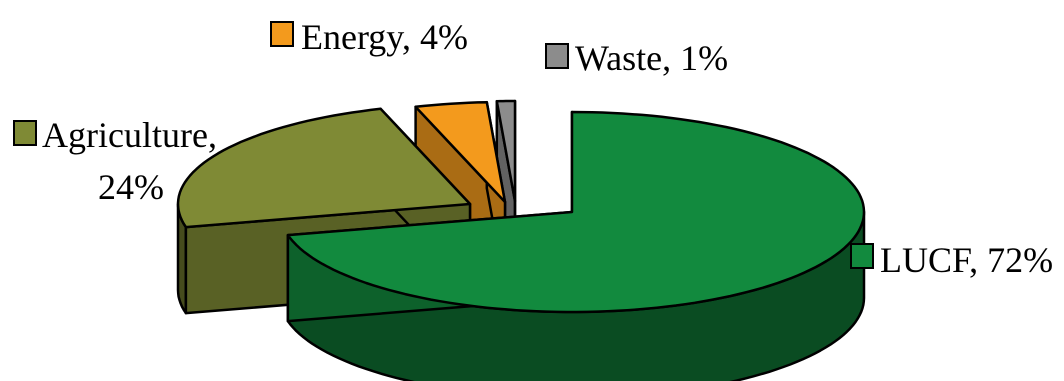  What do you see at coordinates (557, 56) in the screenshot?
I see `waste-legend-swatch` at bounding box center [557, 56].